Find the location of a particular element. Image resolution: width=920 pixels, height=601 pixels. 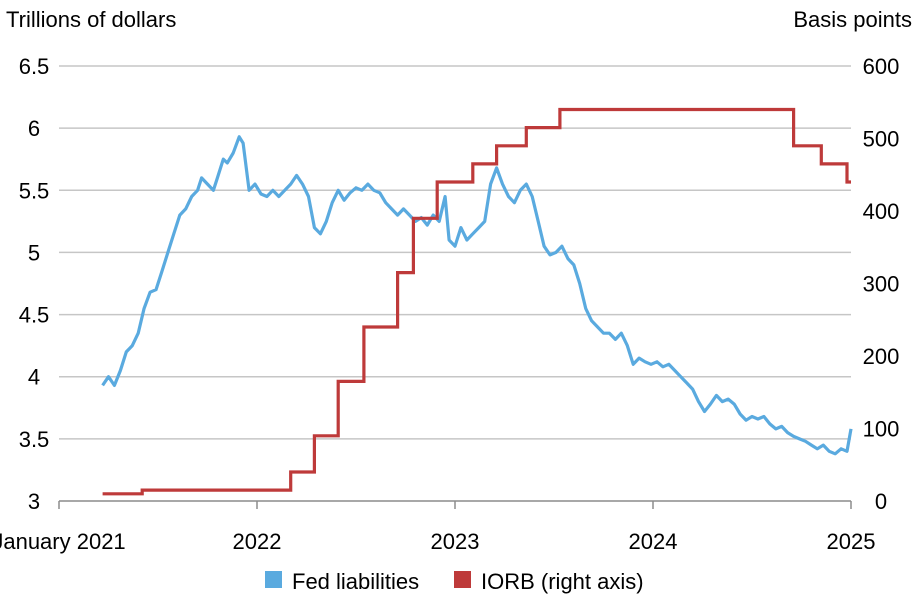

right-tick-label: 200 is located at coordinates (881, 356).